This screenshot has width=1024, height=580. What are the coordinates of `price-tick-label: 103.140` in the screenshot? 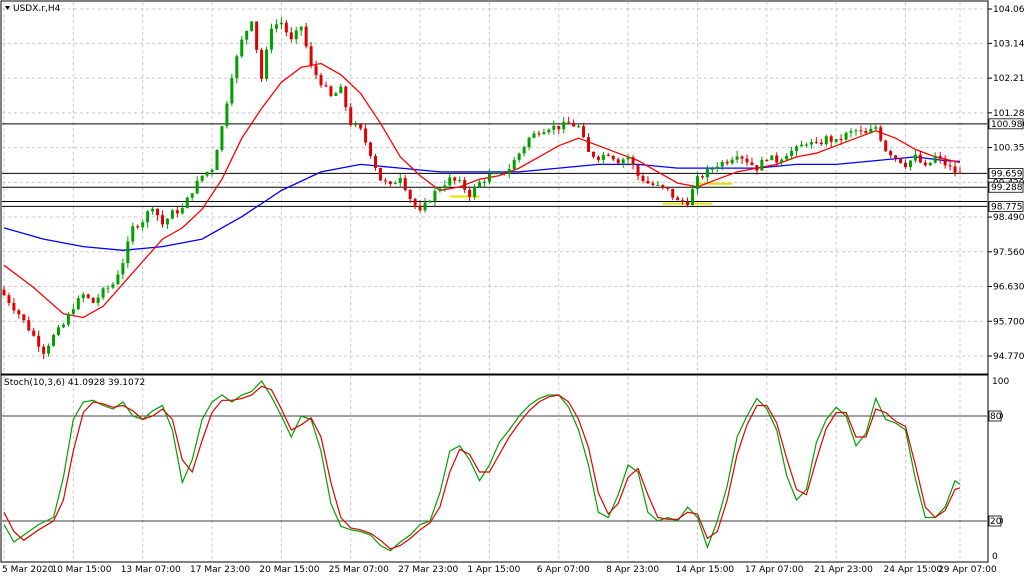 It's located at (1008, 44).